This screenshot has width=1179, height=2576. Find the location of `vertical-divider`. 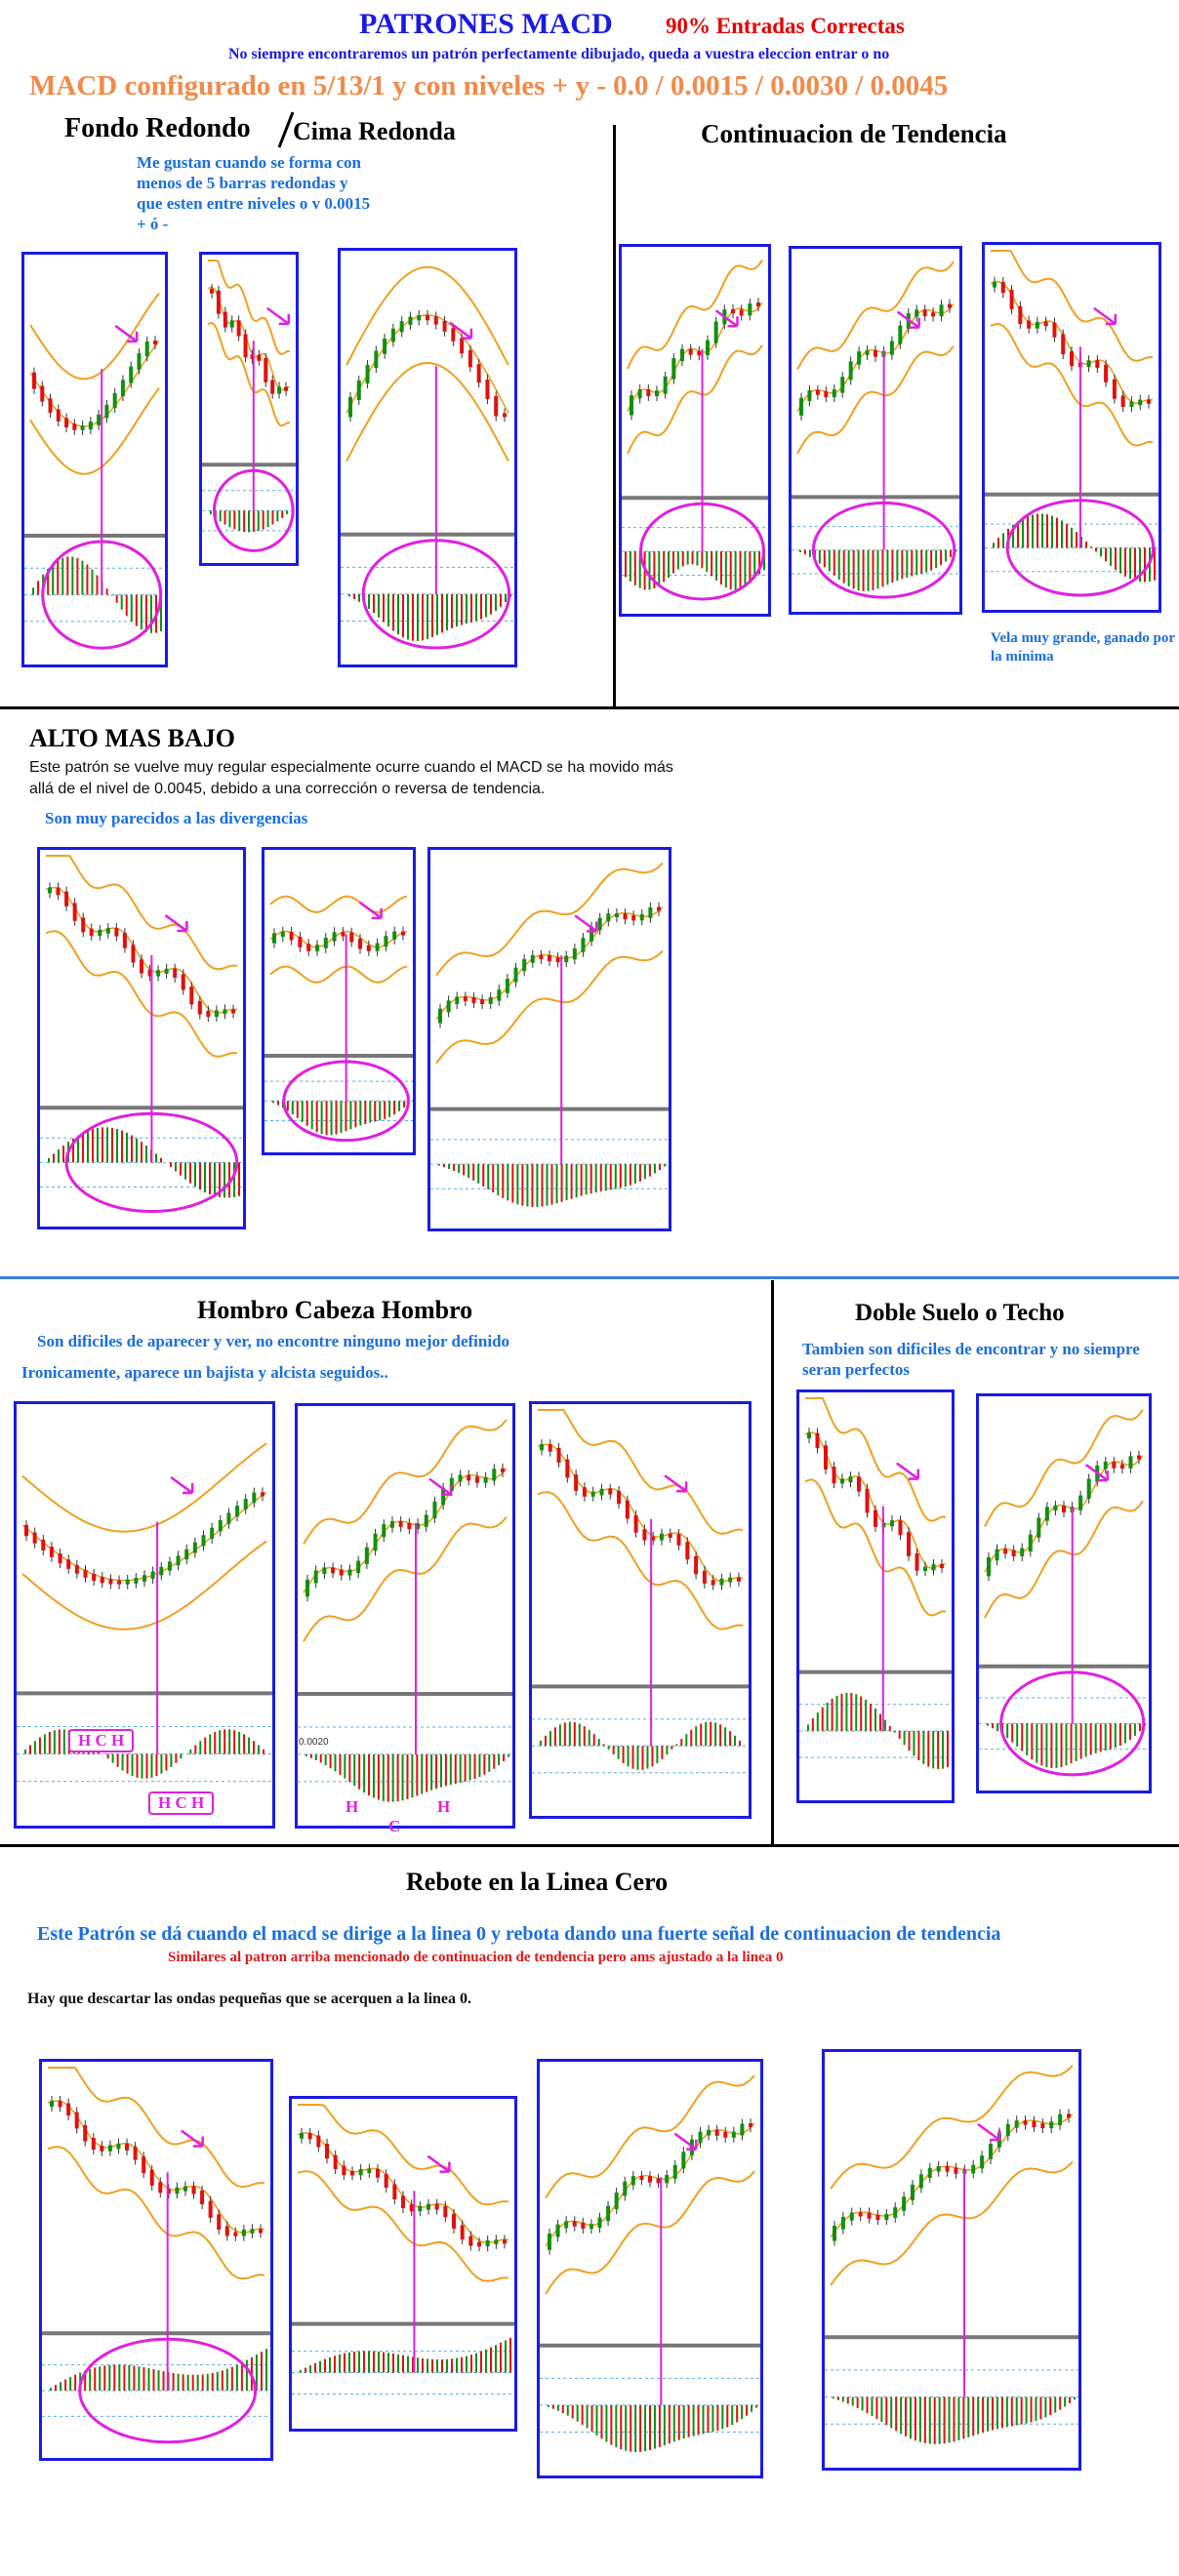

vertical-divider is located at coordinates (614, 415).